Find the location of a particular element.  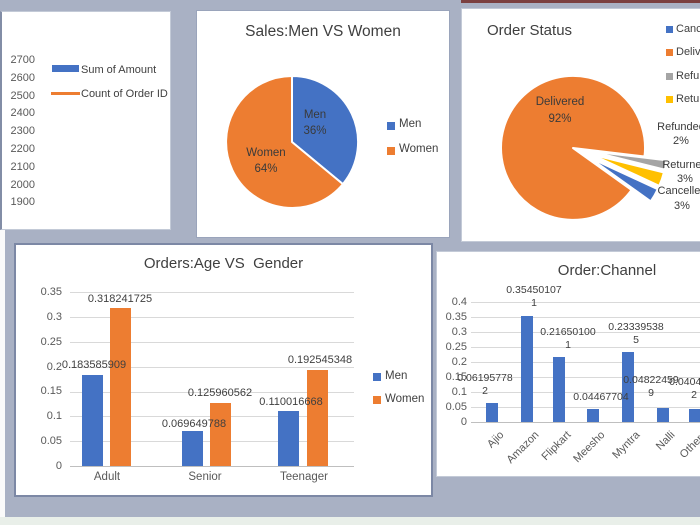

legend-cancelled: Cancelled is located at coordinates (688, 29).